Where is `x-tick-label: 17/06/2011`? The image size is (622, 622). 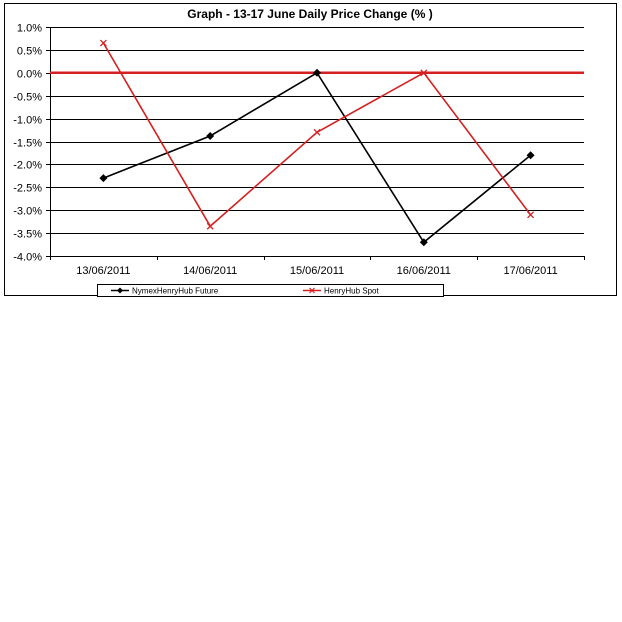 x-tick-label: 17/06/2011 is located at coordinates (530, 271).